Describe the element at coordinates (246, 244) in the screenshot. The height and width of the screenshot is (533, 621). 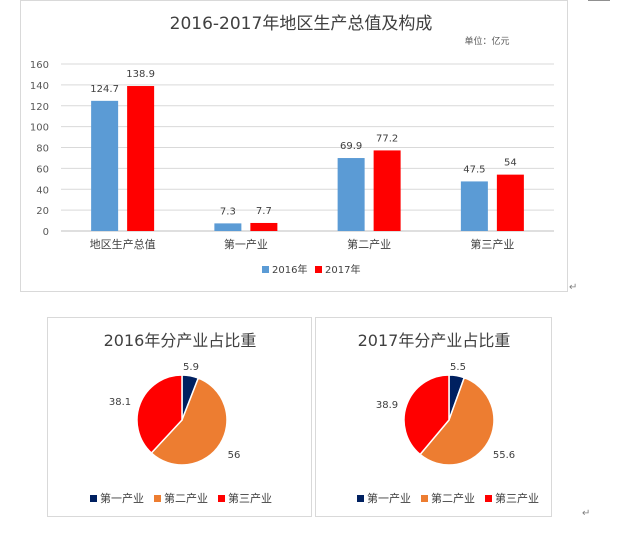
I see `x-tick-label: 第一产业` at that location.